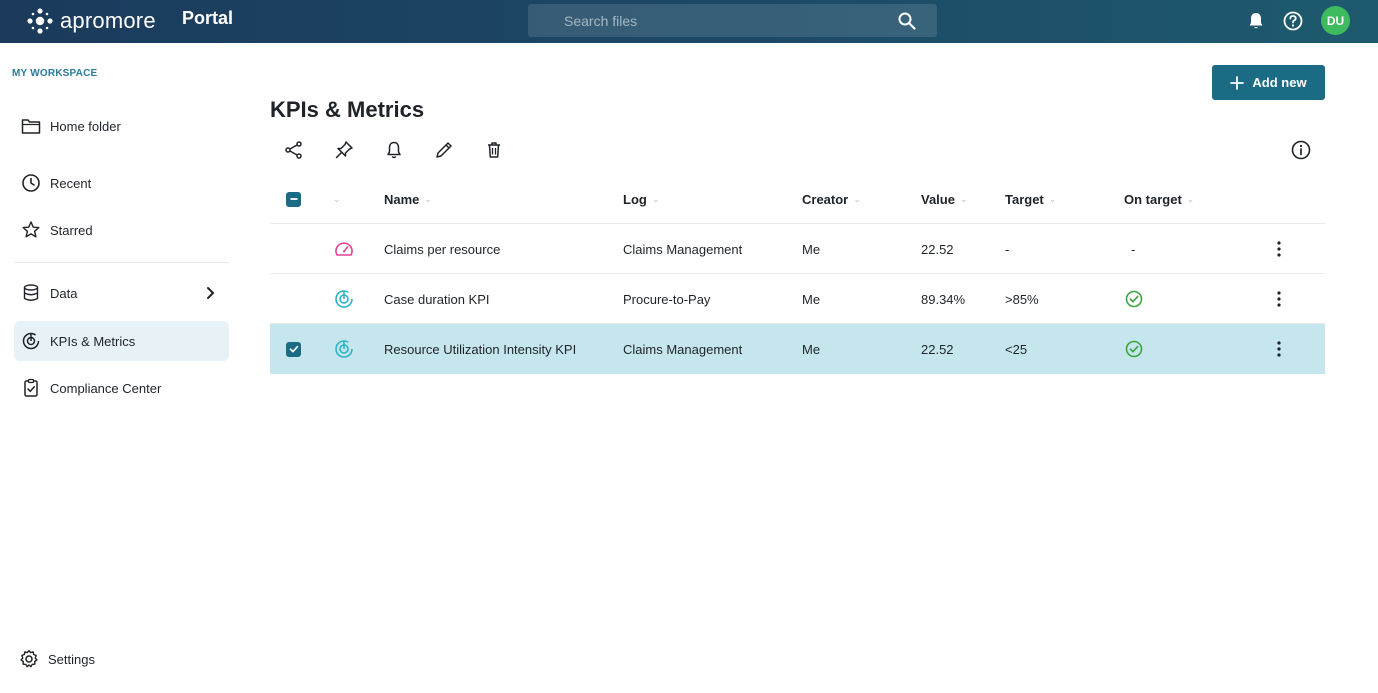 The width and height of the screenshot is (1378, 693). I want to click on column-label: Creator, so click(825, 199).